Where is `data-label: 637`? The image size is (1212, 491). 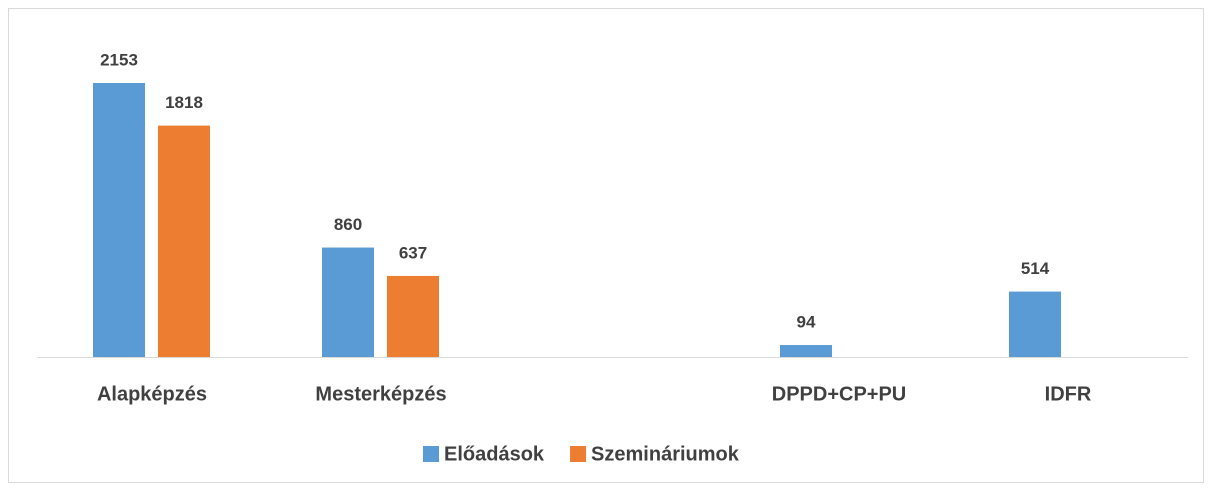 data-label: 637 is located at coordinates (413, 252).